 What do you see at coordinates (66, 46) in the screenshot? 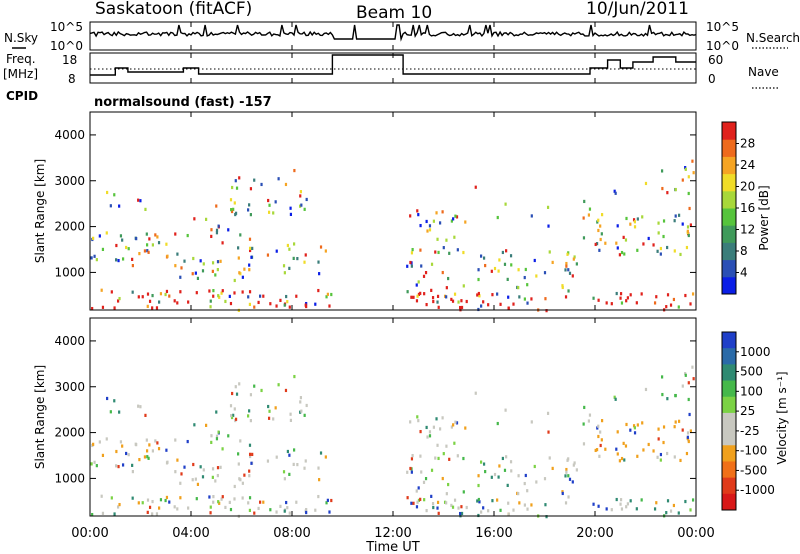
I see `noise-left-tick-low: 10^0` at bounding box center [66, 46].